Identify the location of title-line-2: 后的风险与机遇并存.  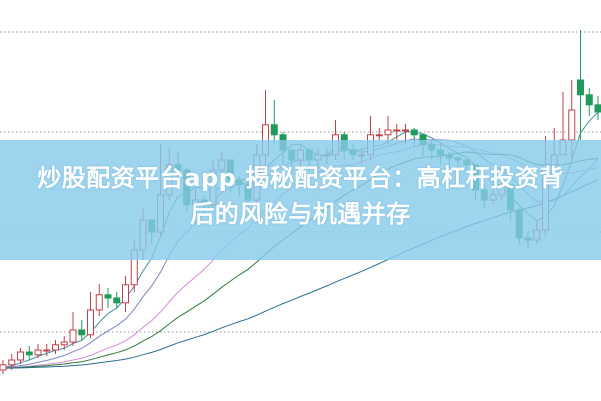
(300, 214).